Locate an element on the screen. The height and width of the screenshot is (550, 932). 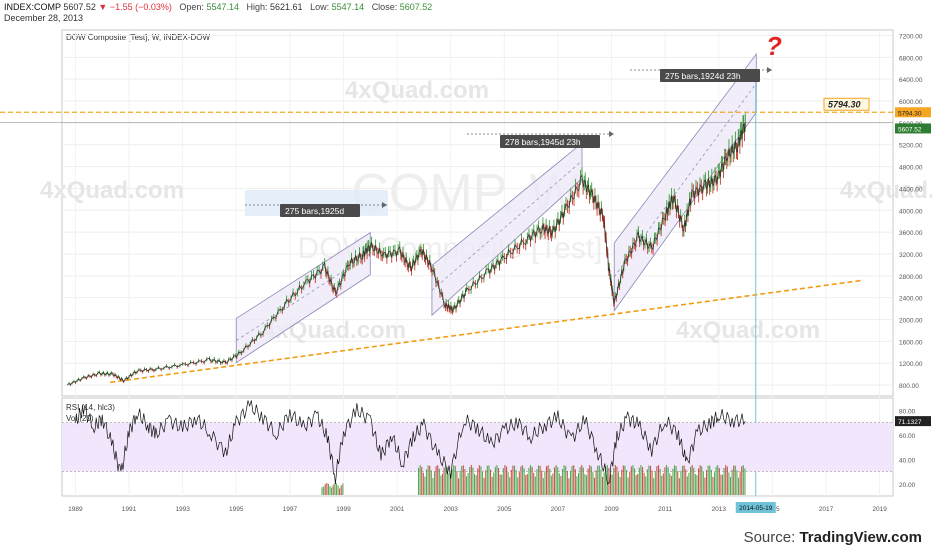
y-tick-label: 1200.00 is located at coordinates (911, 364).